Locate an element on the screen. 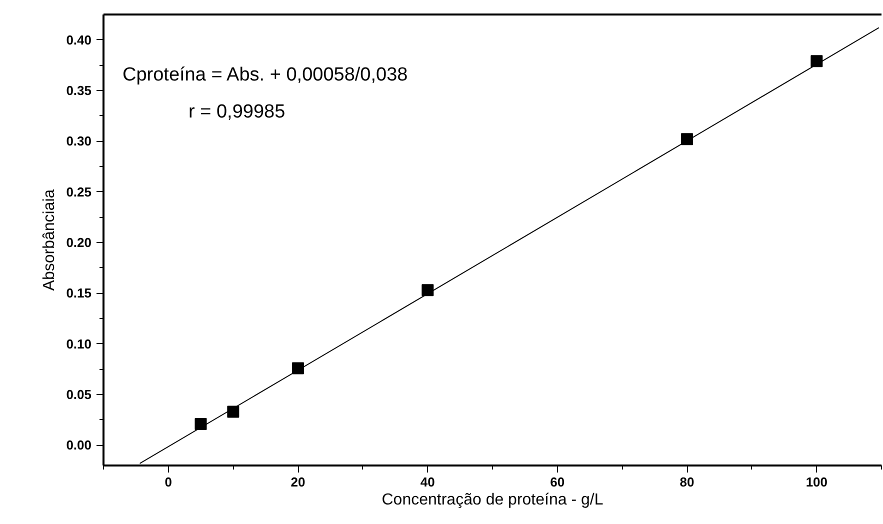 Image resolution: width=883 pixels, height=524 pixels. y-tick-label: 0.30 is located at coordinates (79, 141).